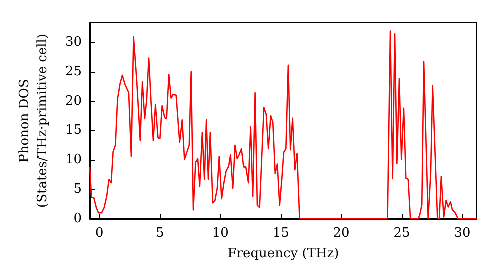  Describe the element at coordinates (73, 130) in the screenshot. I see `y-tick-label: 15` at that location.